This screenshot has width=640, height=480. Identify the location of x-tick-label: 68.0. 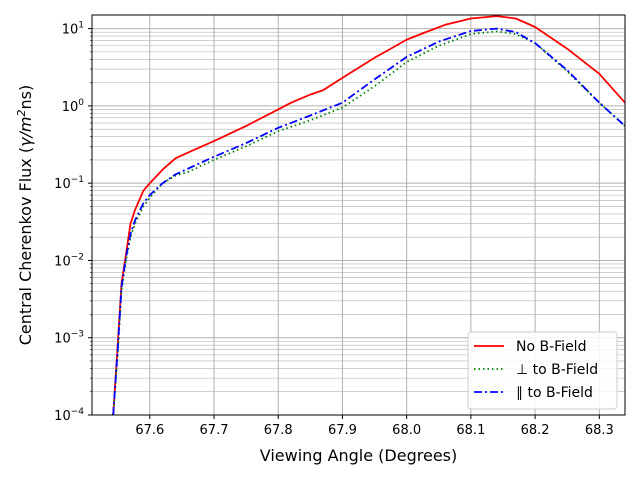
(406, 430).